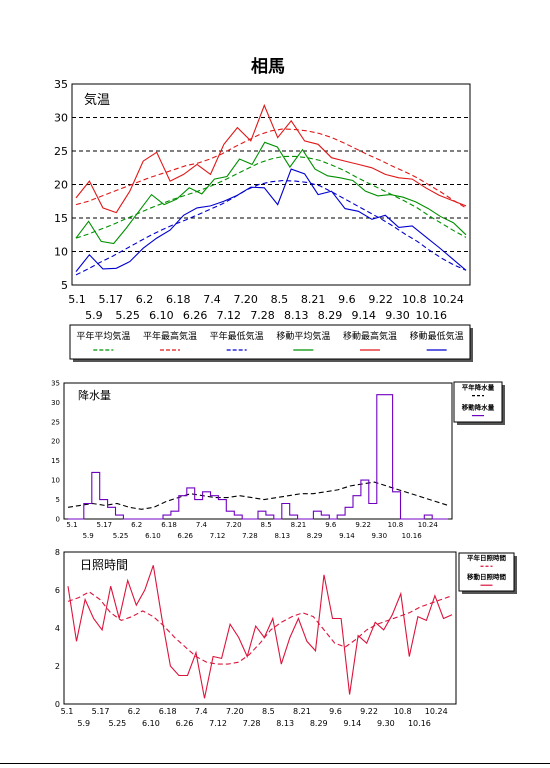 The width and height of the screenshot is (550, 768). I want to click on plot-frame, so click(260, 628).